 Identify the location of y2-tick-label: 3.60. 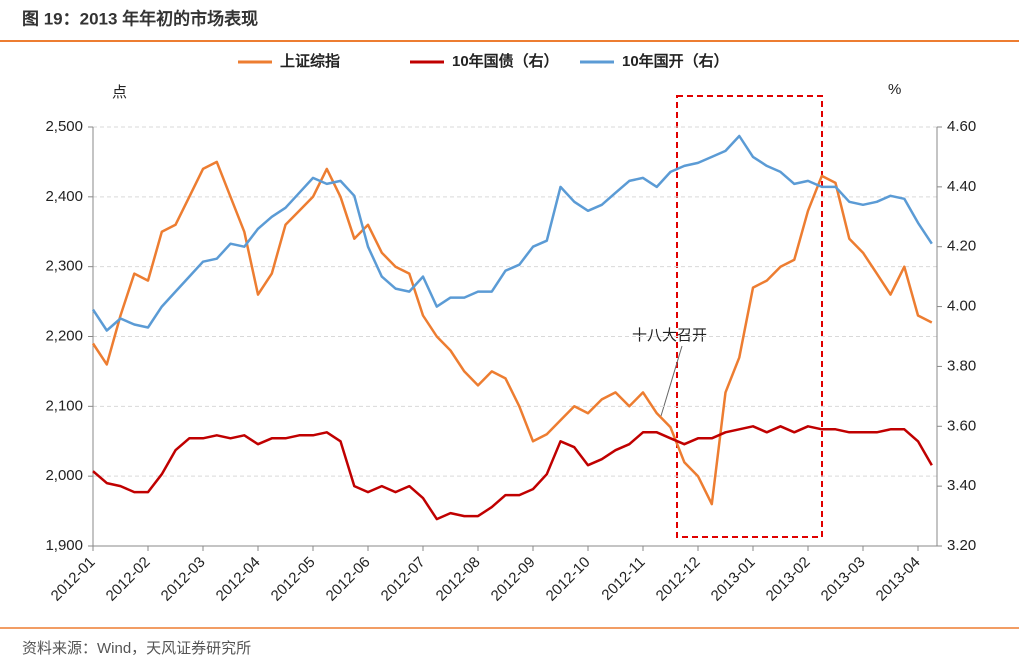
(961, 425).